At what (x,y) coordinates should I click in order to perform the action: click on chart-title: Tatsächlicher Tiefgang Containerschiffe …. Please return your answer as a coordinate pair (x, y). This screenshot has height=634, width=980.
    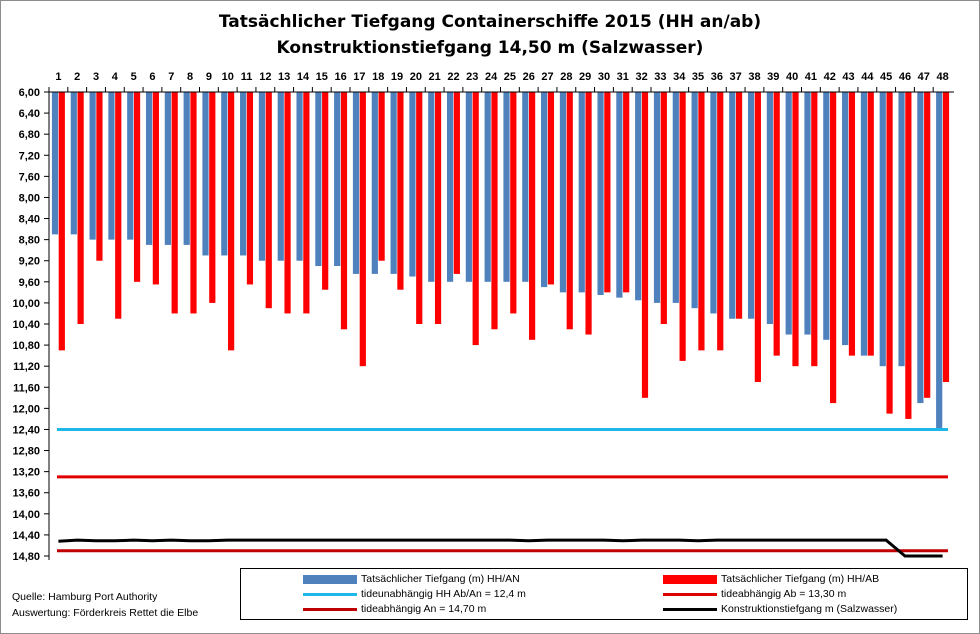
    Looking at the image, I should click on (490, 22).